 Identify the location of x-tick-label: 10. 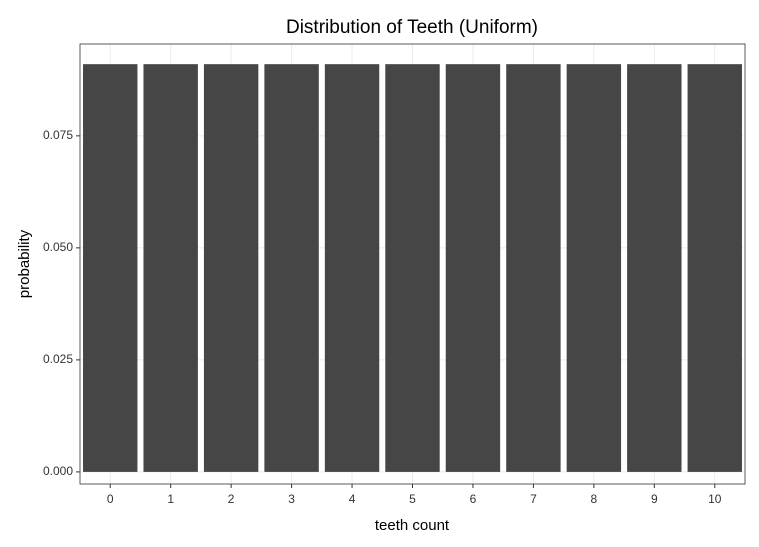
(715, 499).